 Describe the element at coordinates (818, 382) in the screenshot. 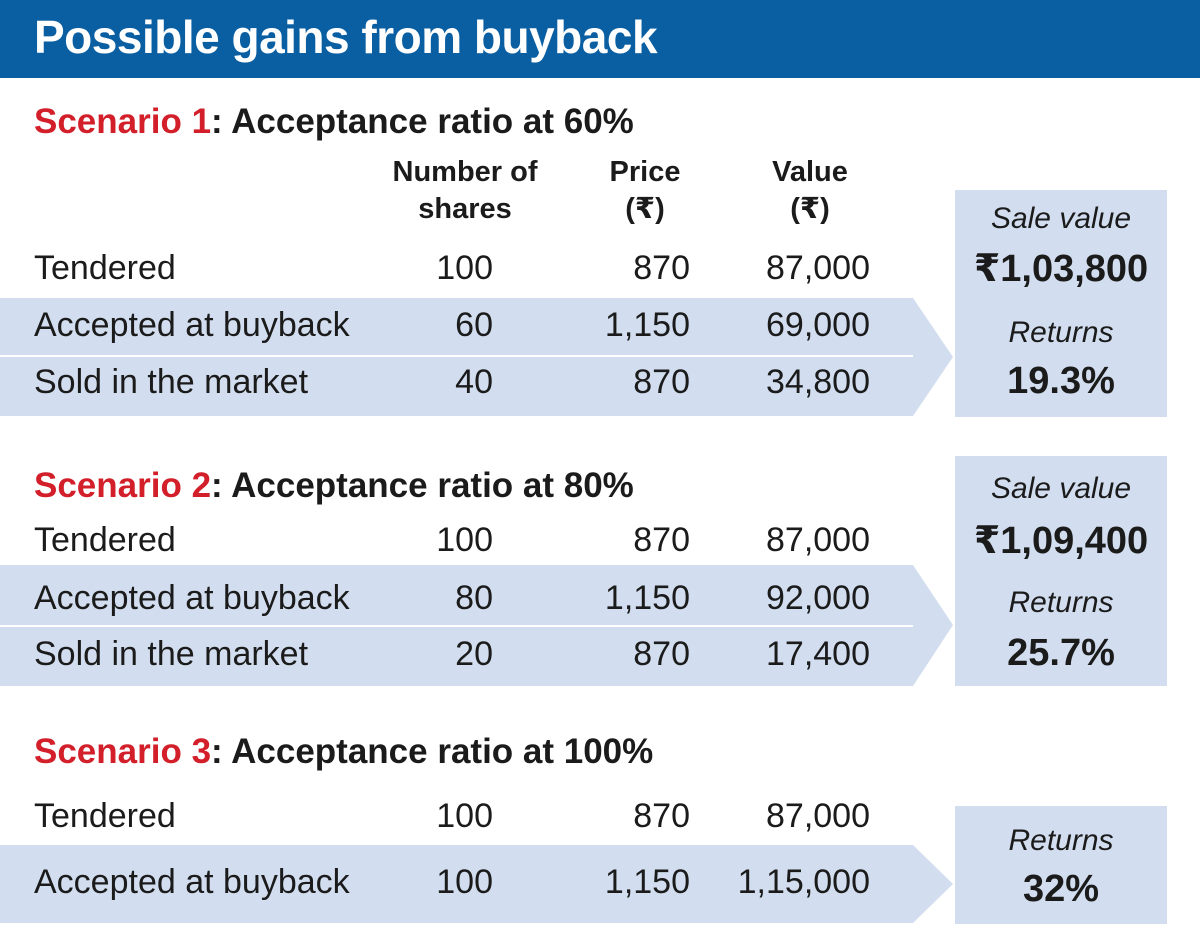

I see `table-cell-value: 34,800` at that location.